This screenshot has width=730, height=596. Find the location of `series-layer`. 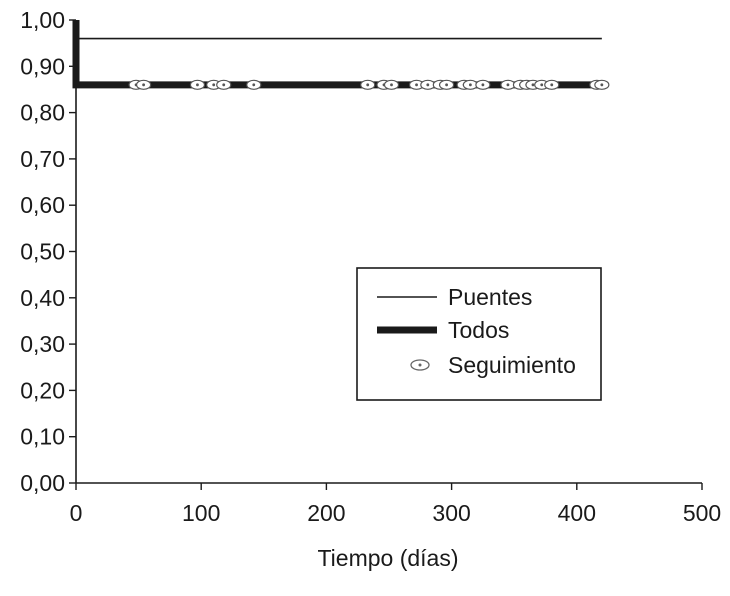

series-layer is located at coordinates (337, 54).